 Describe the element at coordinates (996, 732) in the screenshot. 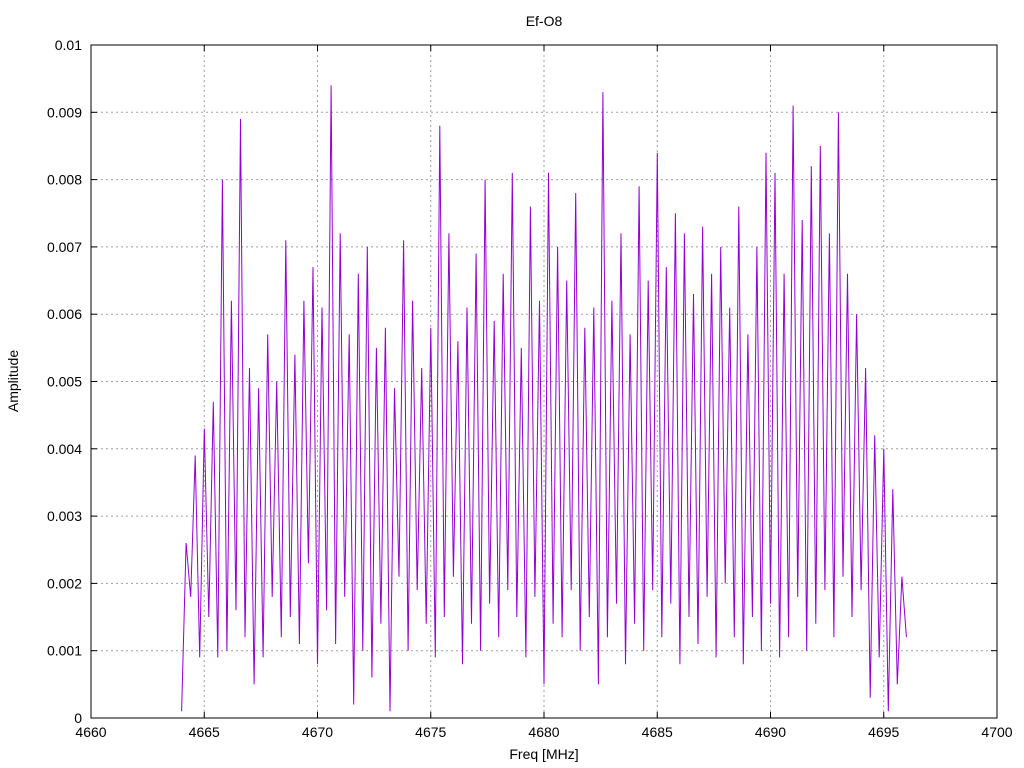

I see `x-tick-label: 4700` at that location.